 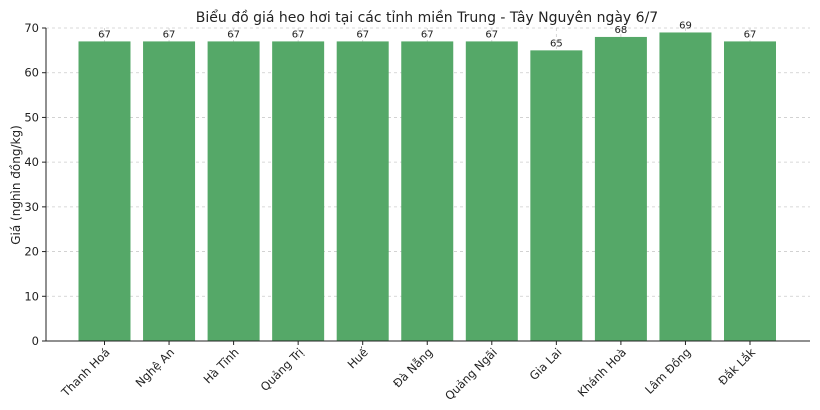 What do you see at coordinates (282, 369) in the screenshot?
I see `x-tick-label: Quảng Trị` at bounding box center [282, 369].